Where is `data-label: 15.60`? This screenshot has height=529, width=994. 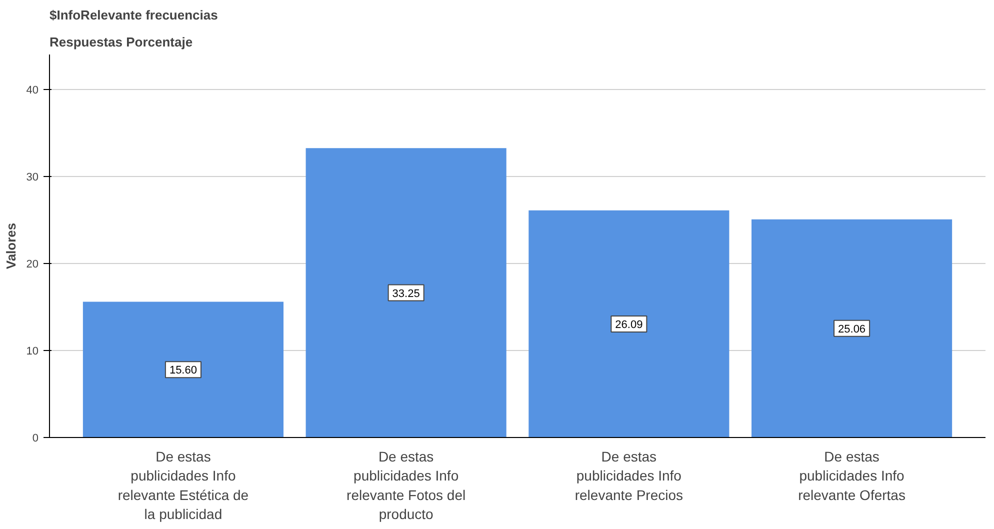
data-label: 15.60 is located at coordinates (183, 370).